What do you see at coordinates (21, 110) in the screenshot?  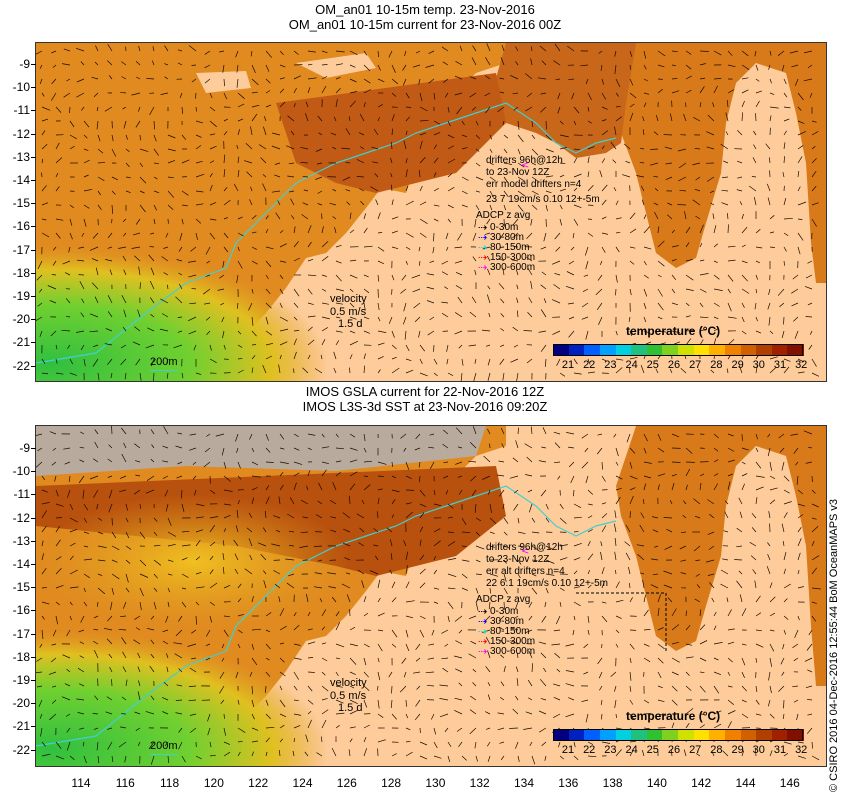 I see `y-tick-label: -11` at bounding box center [21, 110].